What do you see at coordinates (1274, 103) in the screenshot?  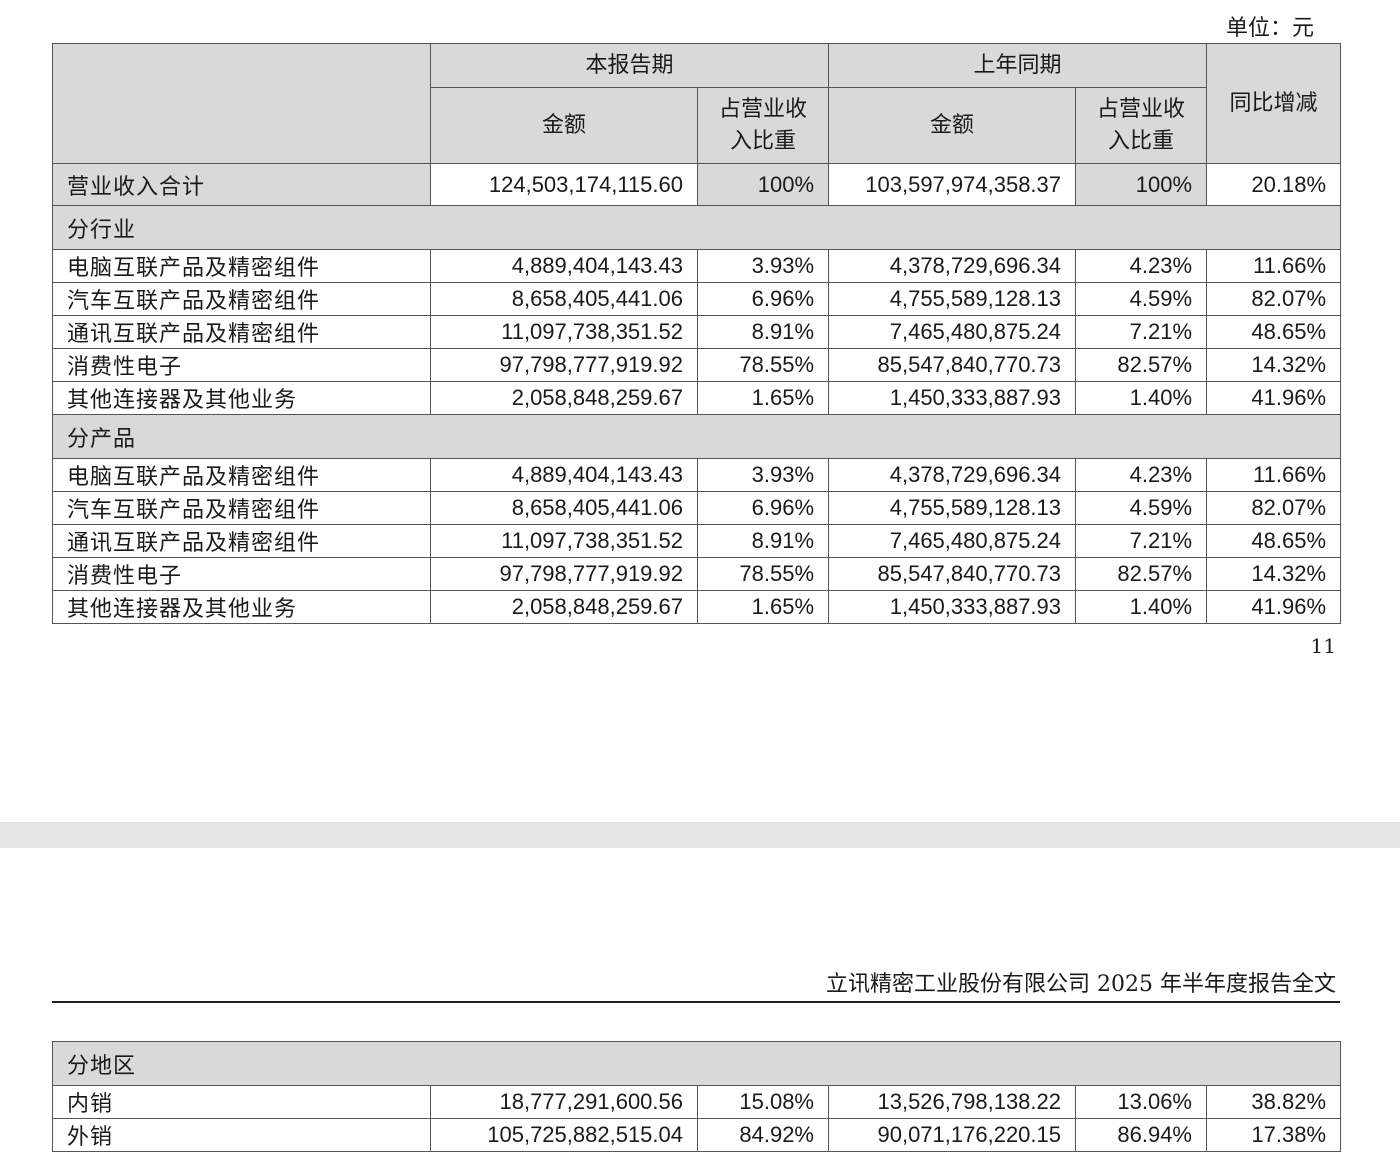 I see `header-yoy: 同比增减` at bounding box center [1274, 103].